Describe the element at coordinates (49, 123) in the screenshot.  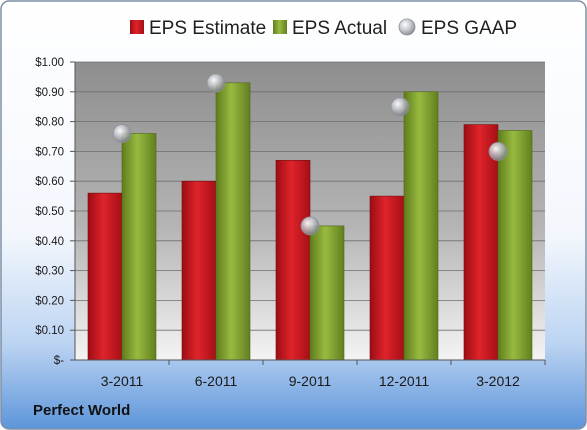
I see `y-tick-label: $0.80` at that location.